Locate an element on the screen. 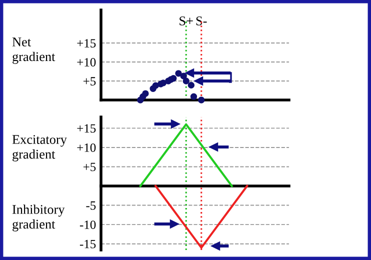 Image resolution: width=371 pixels, height=260 pixels. y-tick-label: -15 is located at coordinates (88, 244).